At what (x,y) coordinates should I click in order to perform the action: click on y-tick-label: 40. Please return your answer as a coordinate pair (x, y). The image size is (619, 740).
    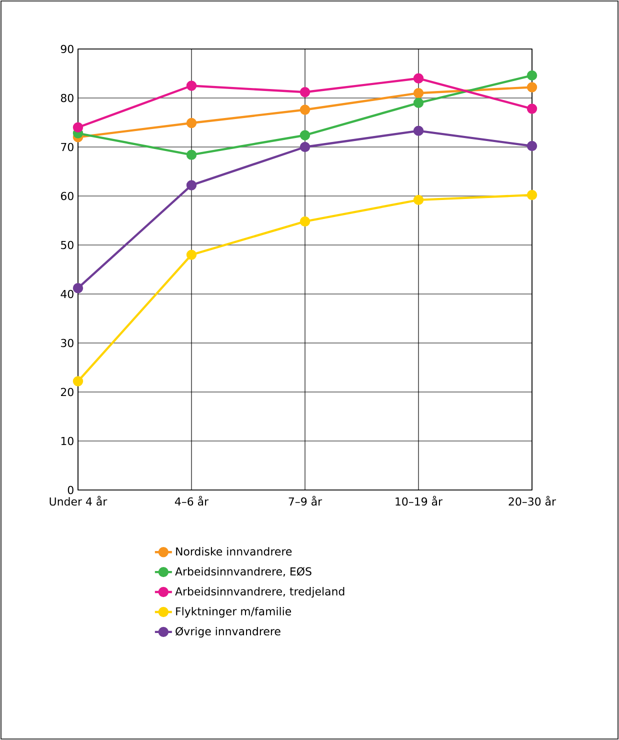
    Looking at the image, I should click on (67, 294).